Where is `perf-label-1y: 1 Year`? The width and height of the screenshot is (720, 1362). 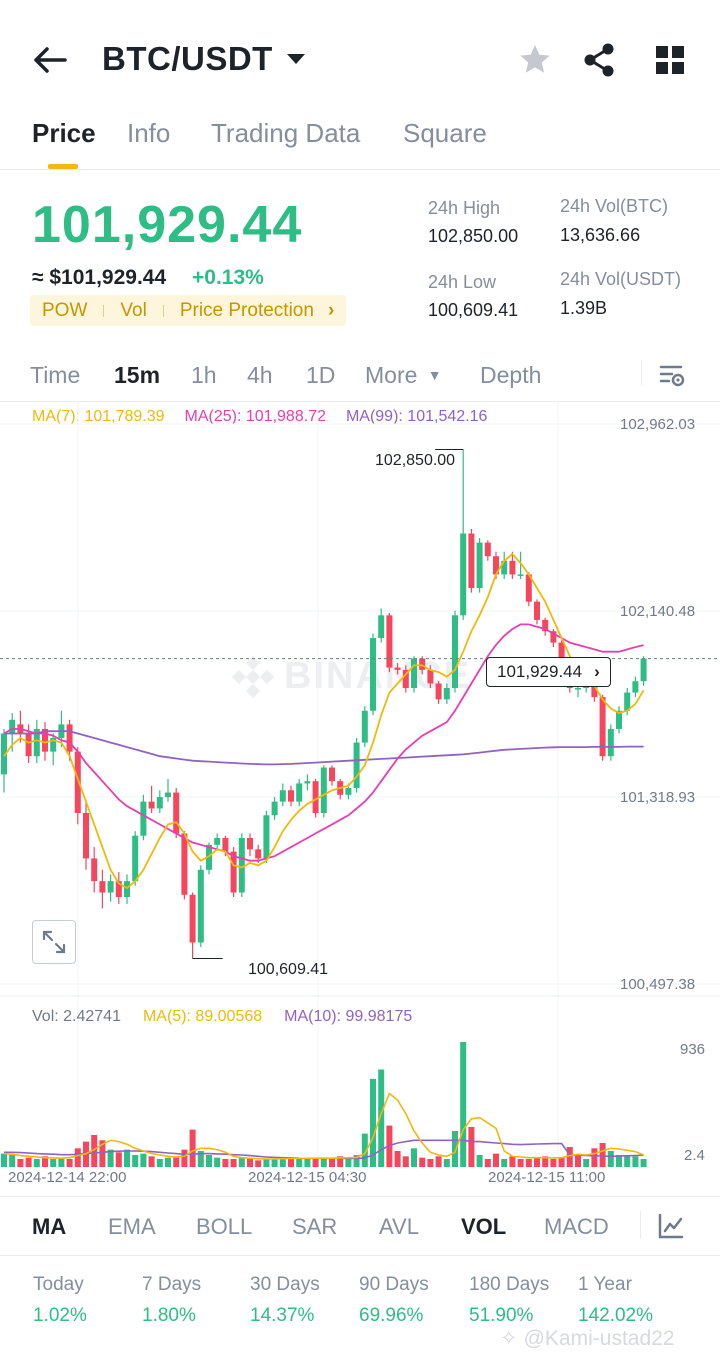
perf-label-1y: 1 Year is located at coordinates (605, 1284).